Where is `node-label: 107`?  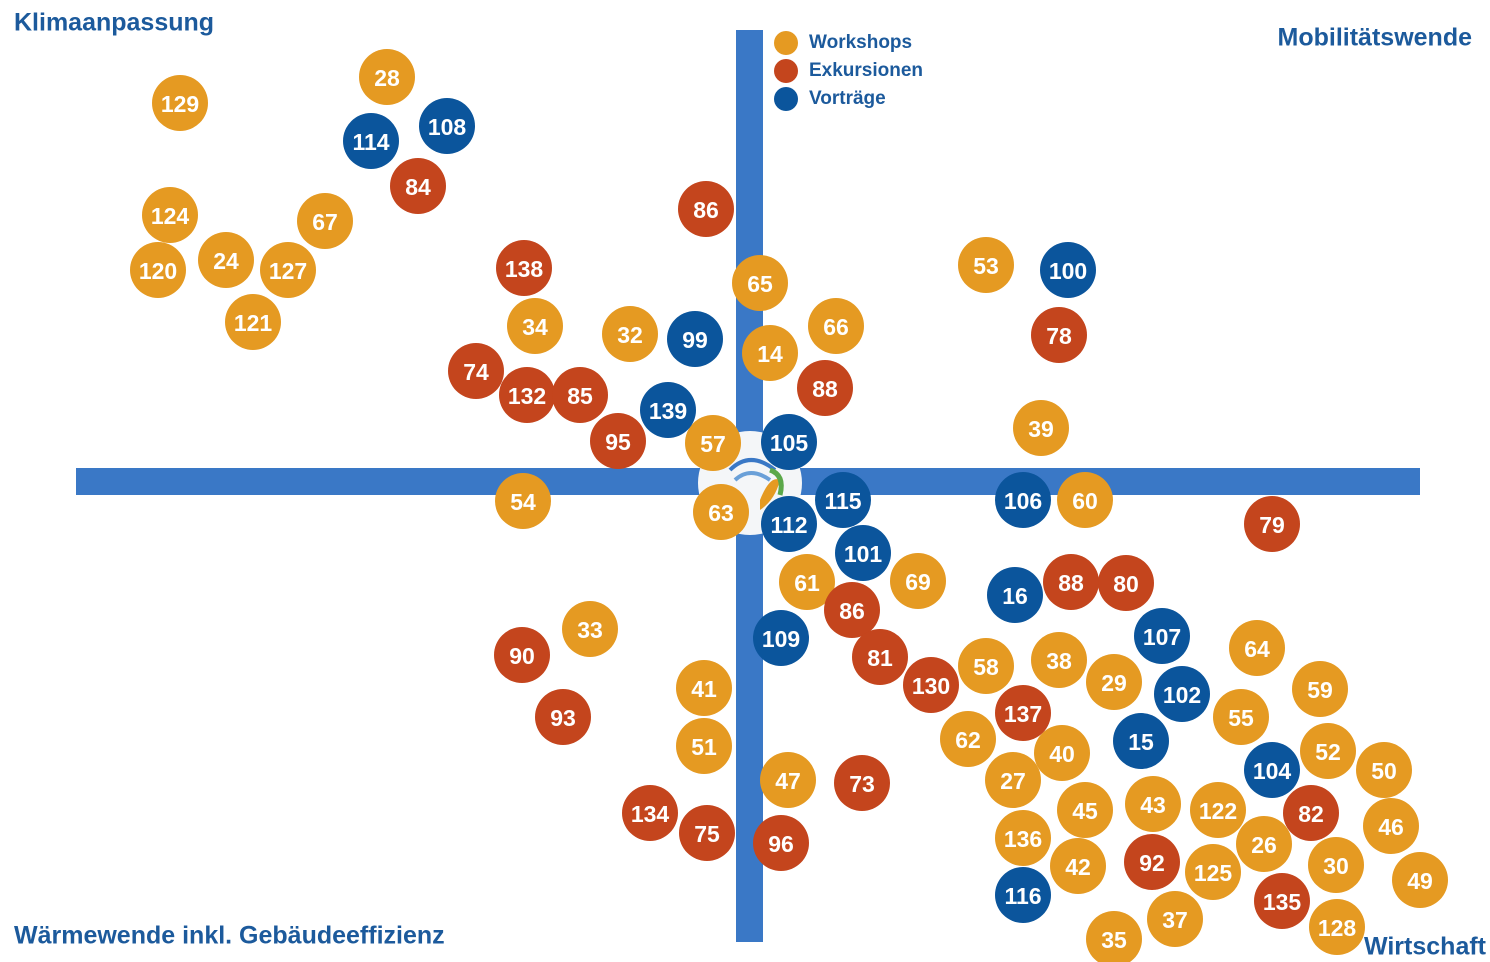
node-label: 107 is located at coordinates (1162, 637).